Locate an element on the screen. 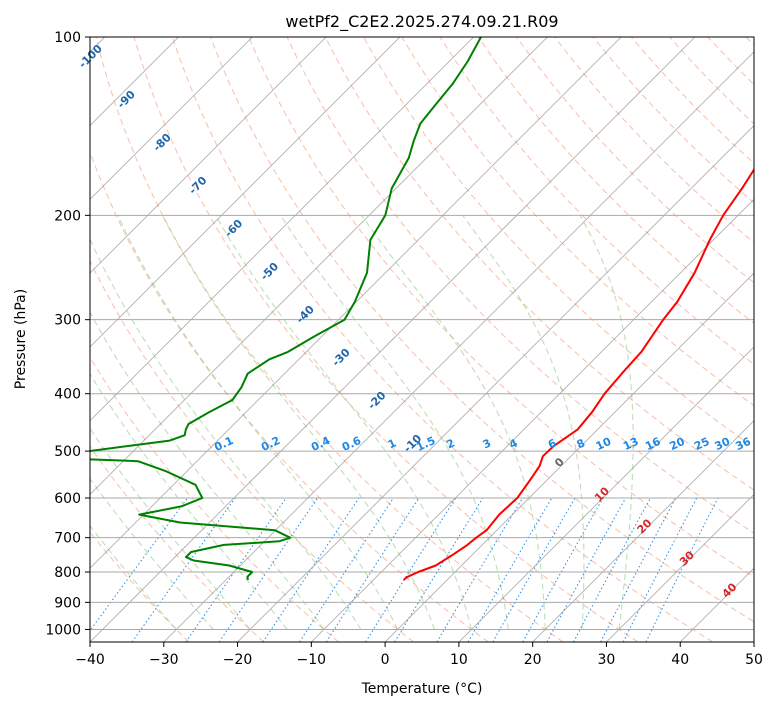 This screenshot has height=708, width=775. x-tick-label: 20 is located at coordinates (533, 660).